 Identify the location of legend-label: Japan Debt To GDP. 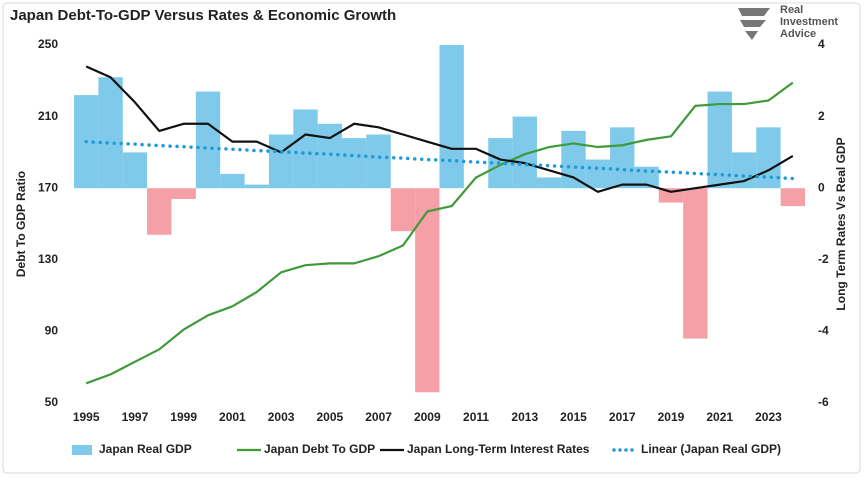
(319, 449).